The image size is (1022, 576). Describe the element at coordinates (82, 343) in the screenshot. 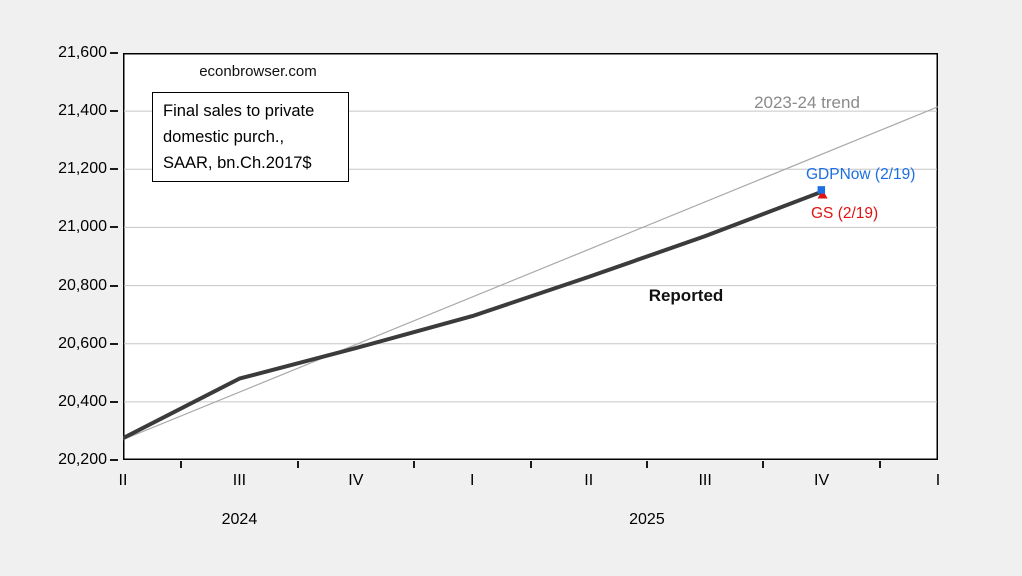

I see `y-axis-tick-label: 20,600` at that location.